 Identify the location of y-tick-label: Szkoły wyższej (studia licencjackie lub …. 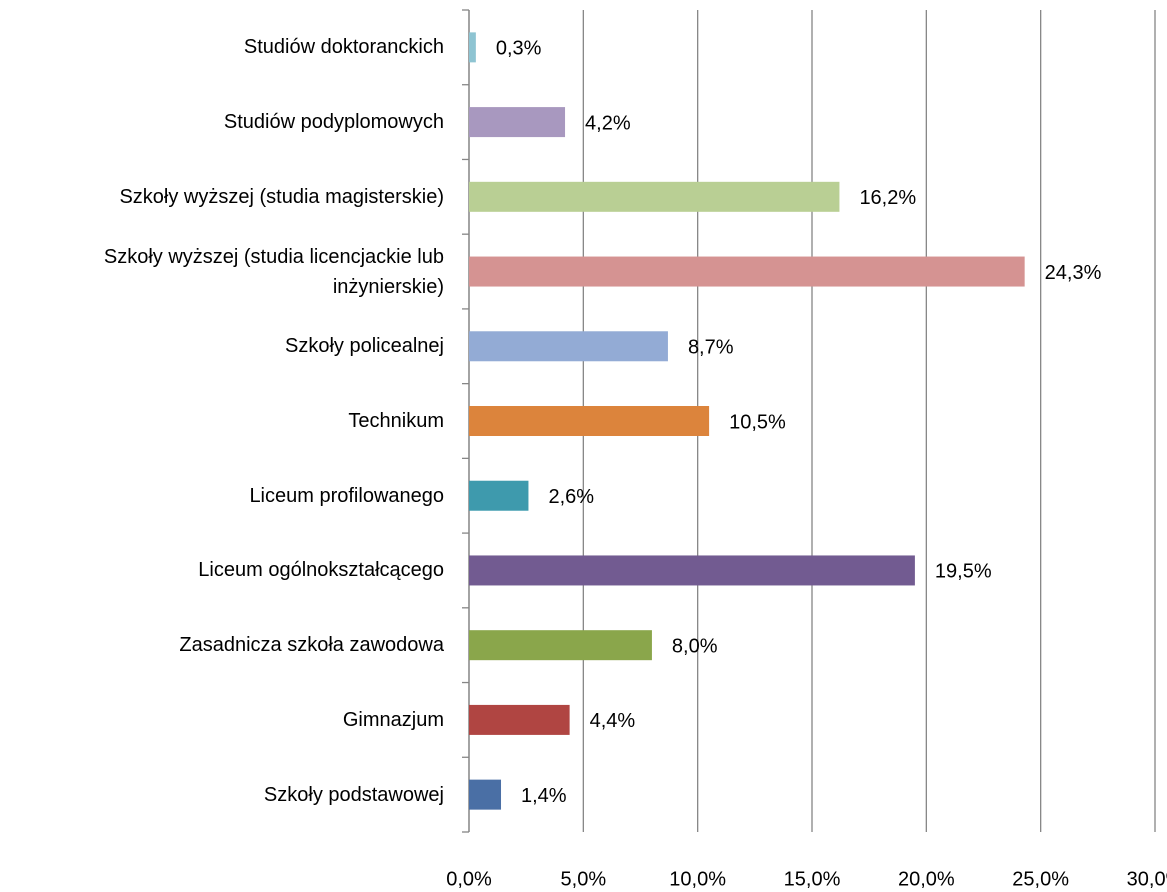
(273, 271).